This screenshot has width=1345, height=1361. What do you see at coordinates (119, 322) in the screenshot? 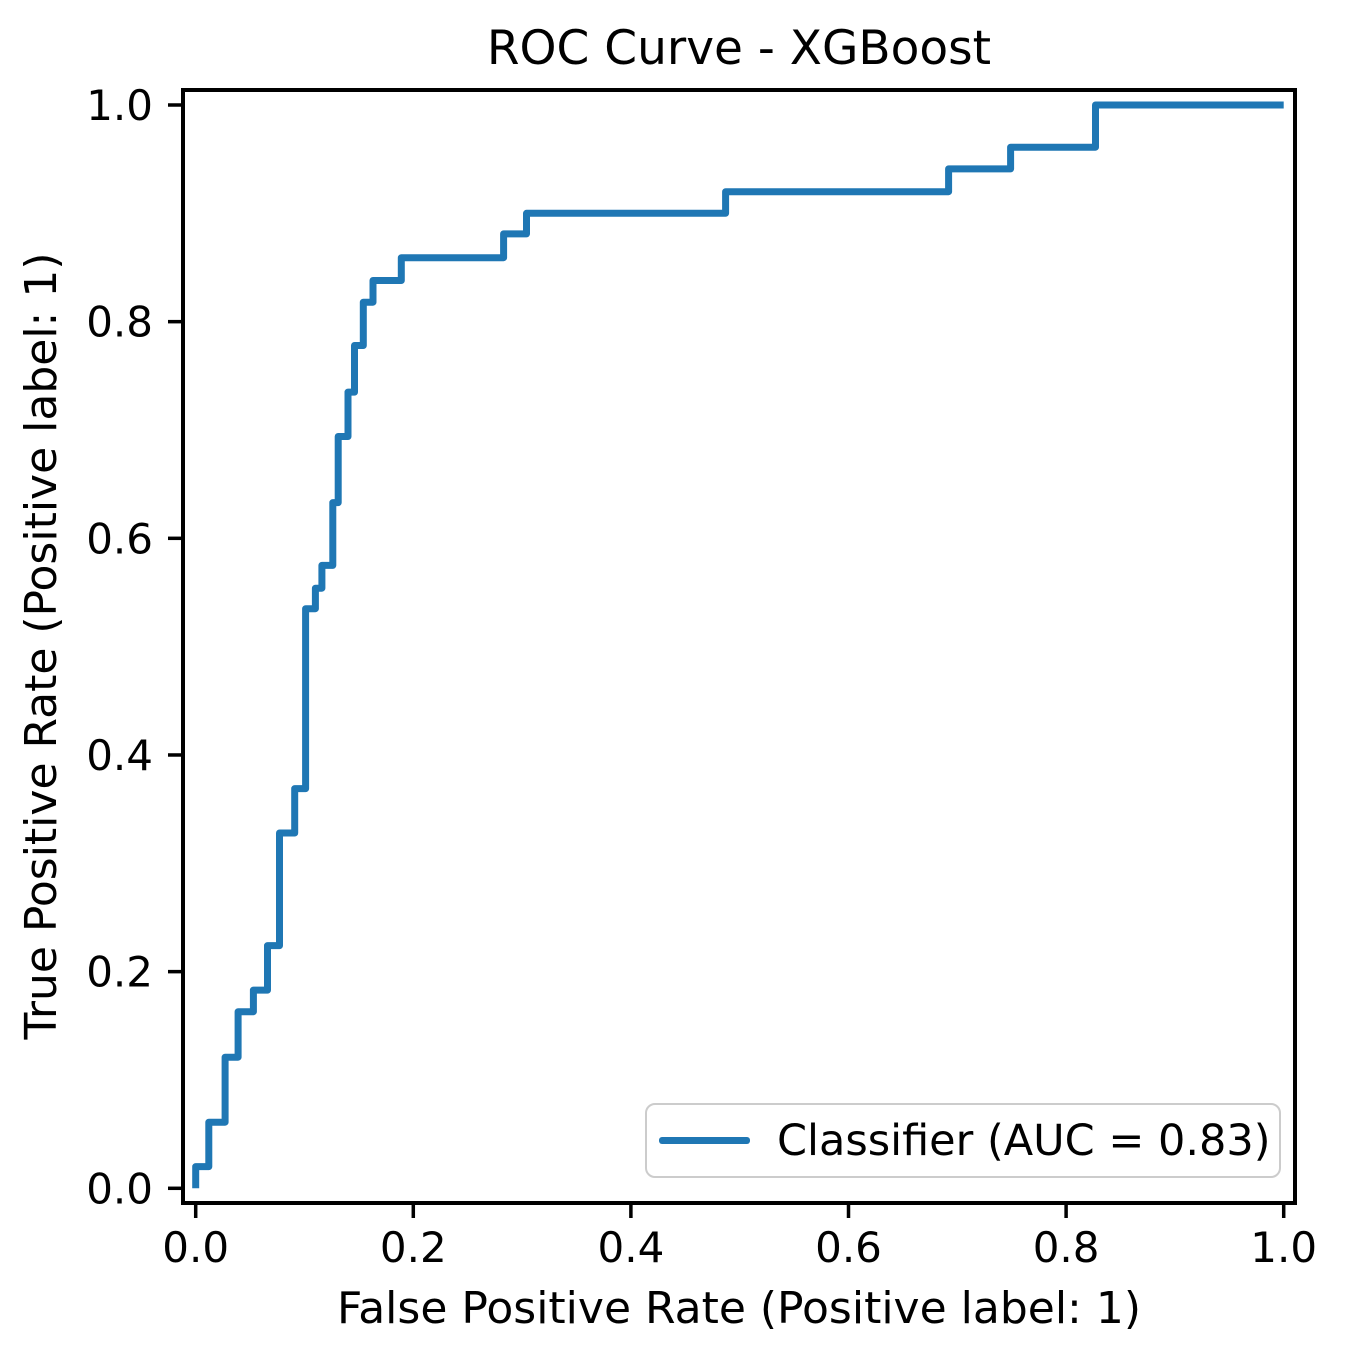
I see `y-tick-label: 0.8` at bounding box center [119, 322].